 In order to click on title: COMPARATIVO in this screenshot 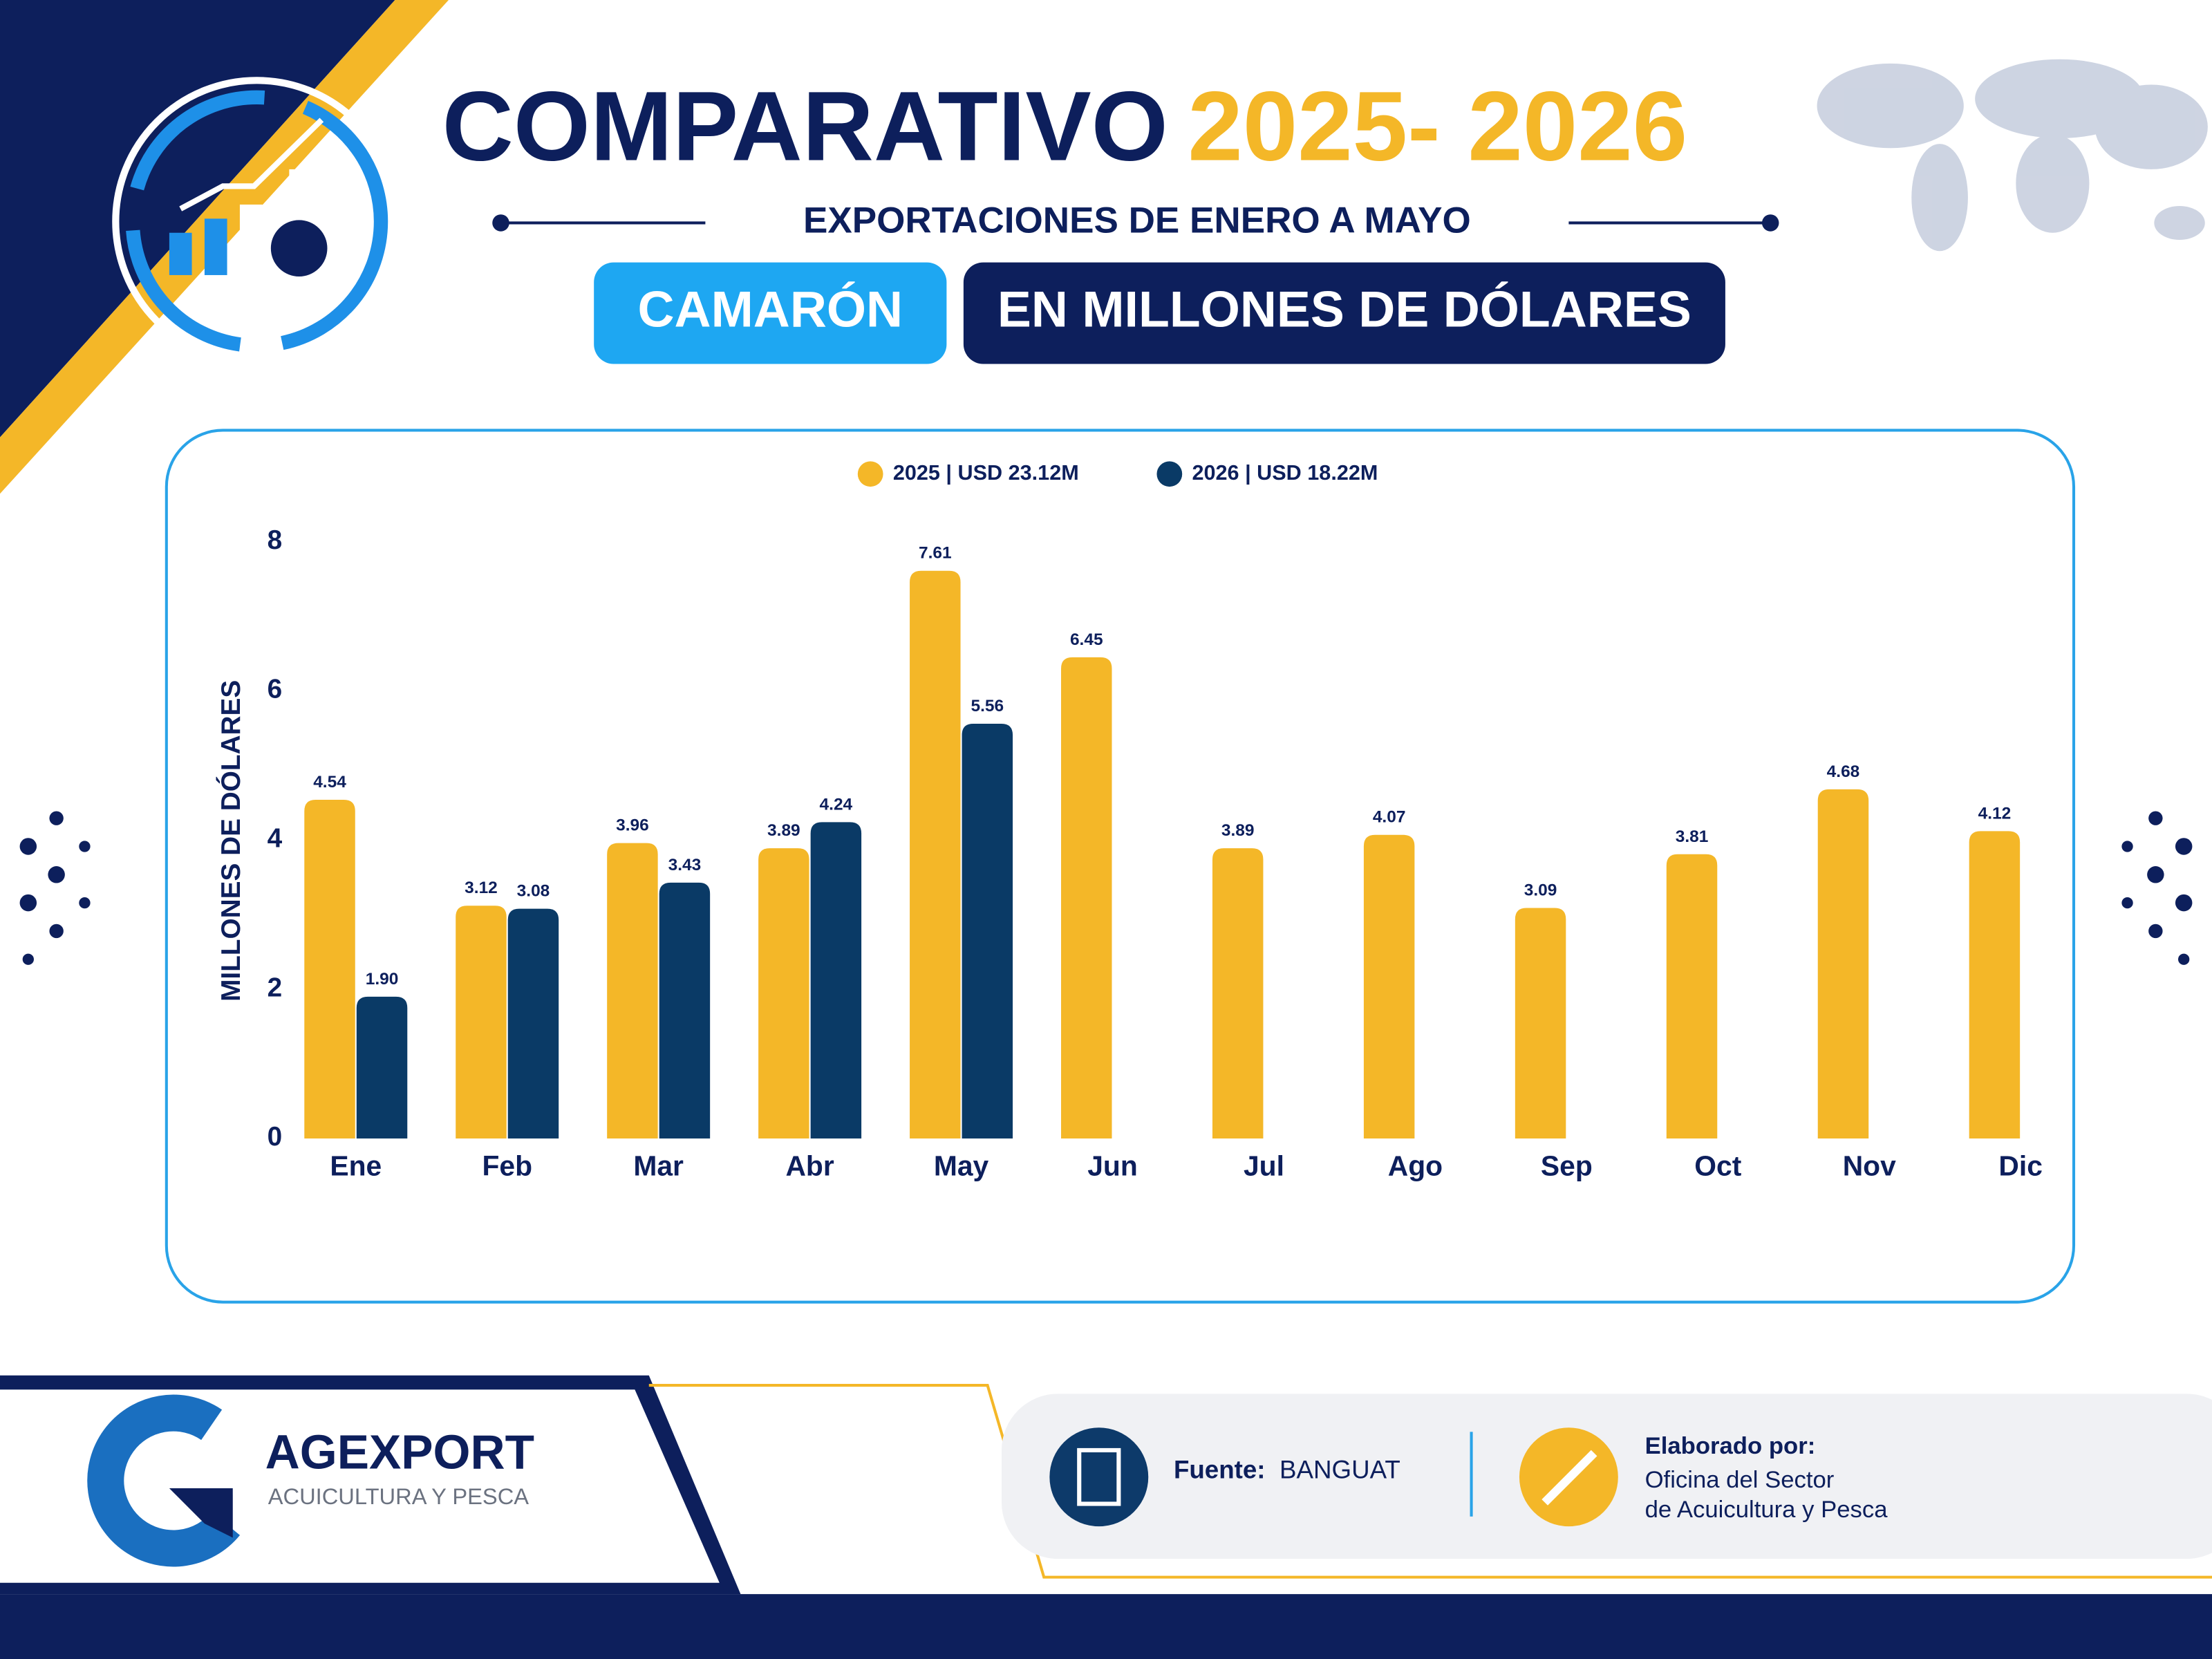, I will do `click(805, 127)`.